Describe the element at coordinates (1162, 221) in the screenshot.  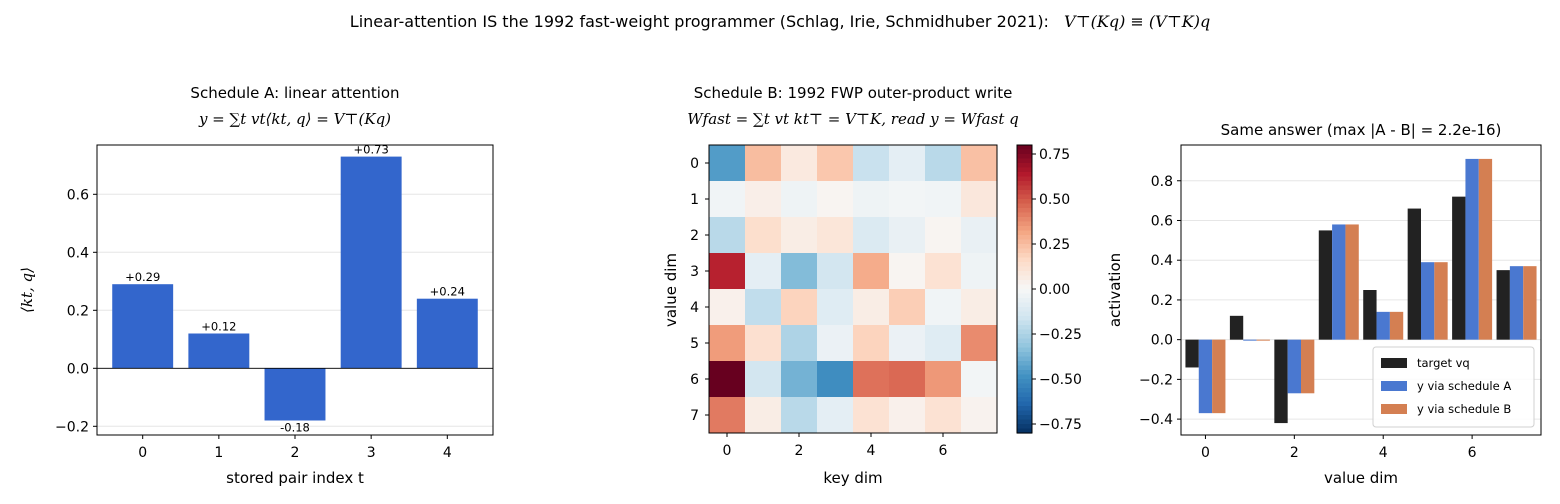
I see `y-tick-label: 0.6` at that location.